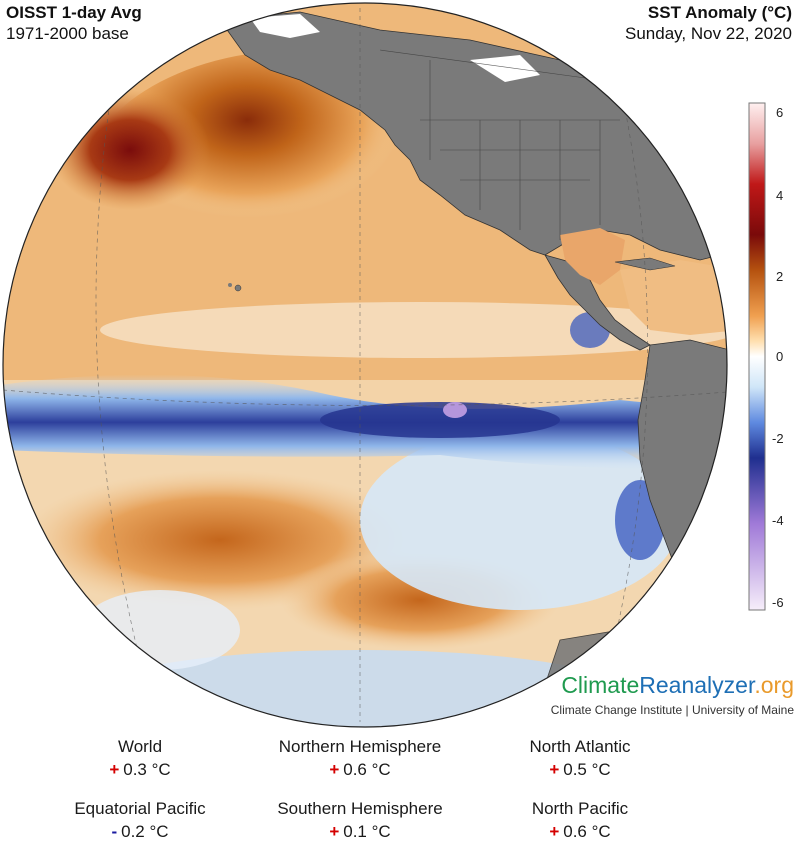 The height and width of the screenshot is (846, 800). I want to click on stat-north-atlantic: North Atlantic +0.5 °C, so click(580, 759).